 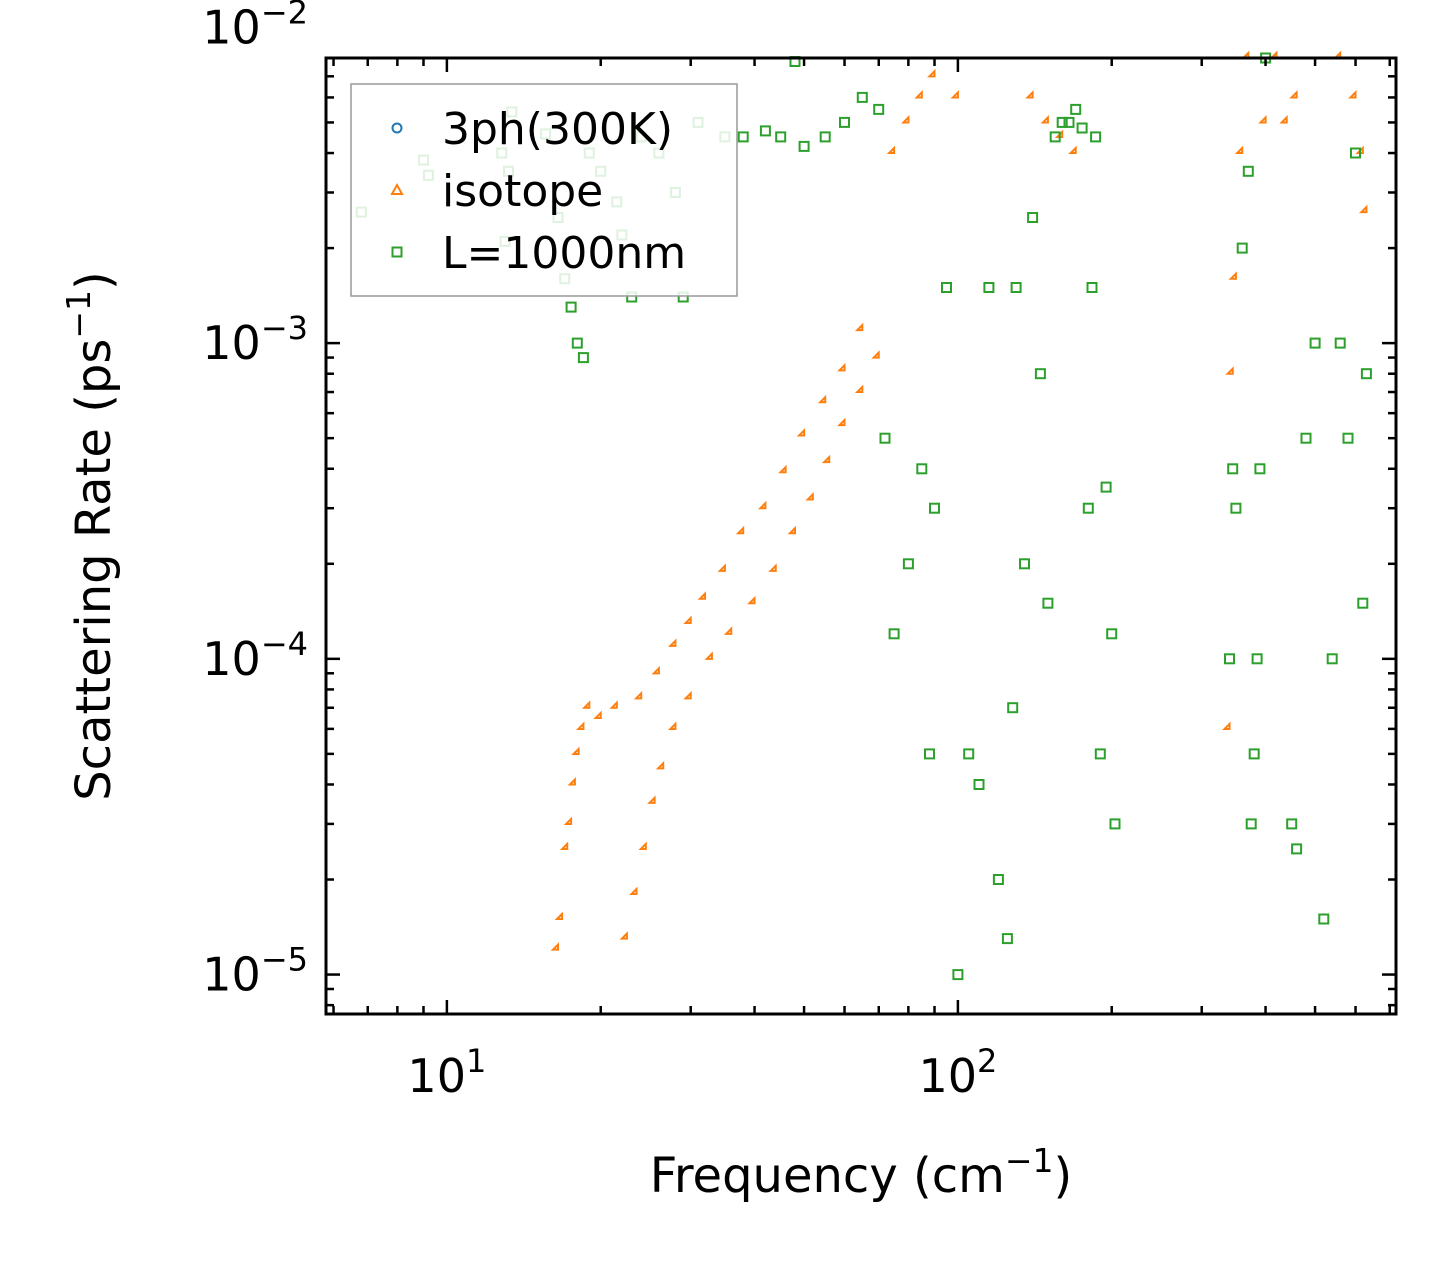 I want to click on x-tick-label-0: 10¹, so click(x=446, y=1072).